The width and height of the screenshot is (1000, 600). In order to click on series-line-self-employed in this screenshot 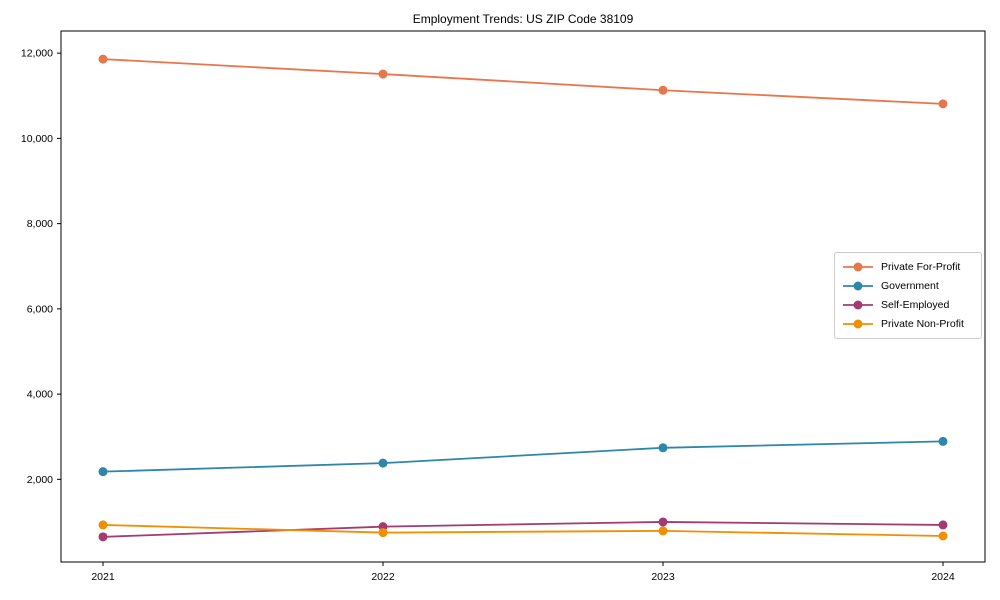, I will do `click(523, 529)`.